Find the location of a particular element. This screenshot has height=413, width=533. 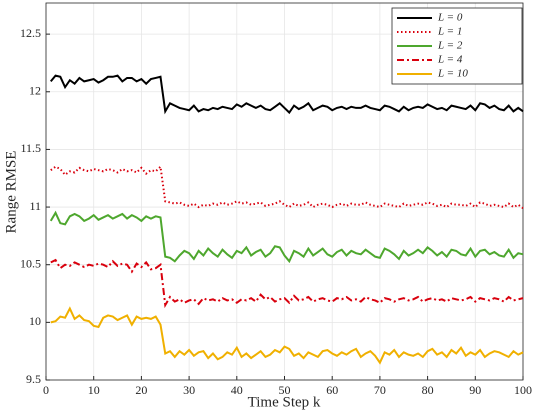

x-tick-label: 90 is located at coordinates (475, 390).